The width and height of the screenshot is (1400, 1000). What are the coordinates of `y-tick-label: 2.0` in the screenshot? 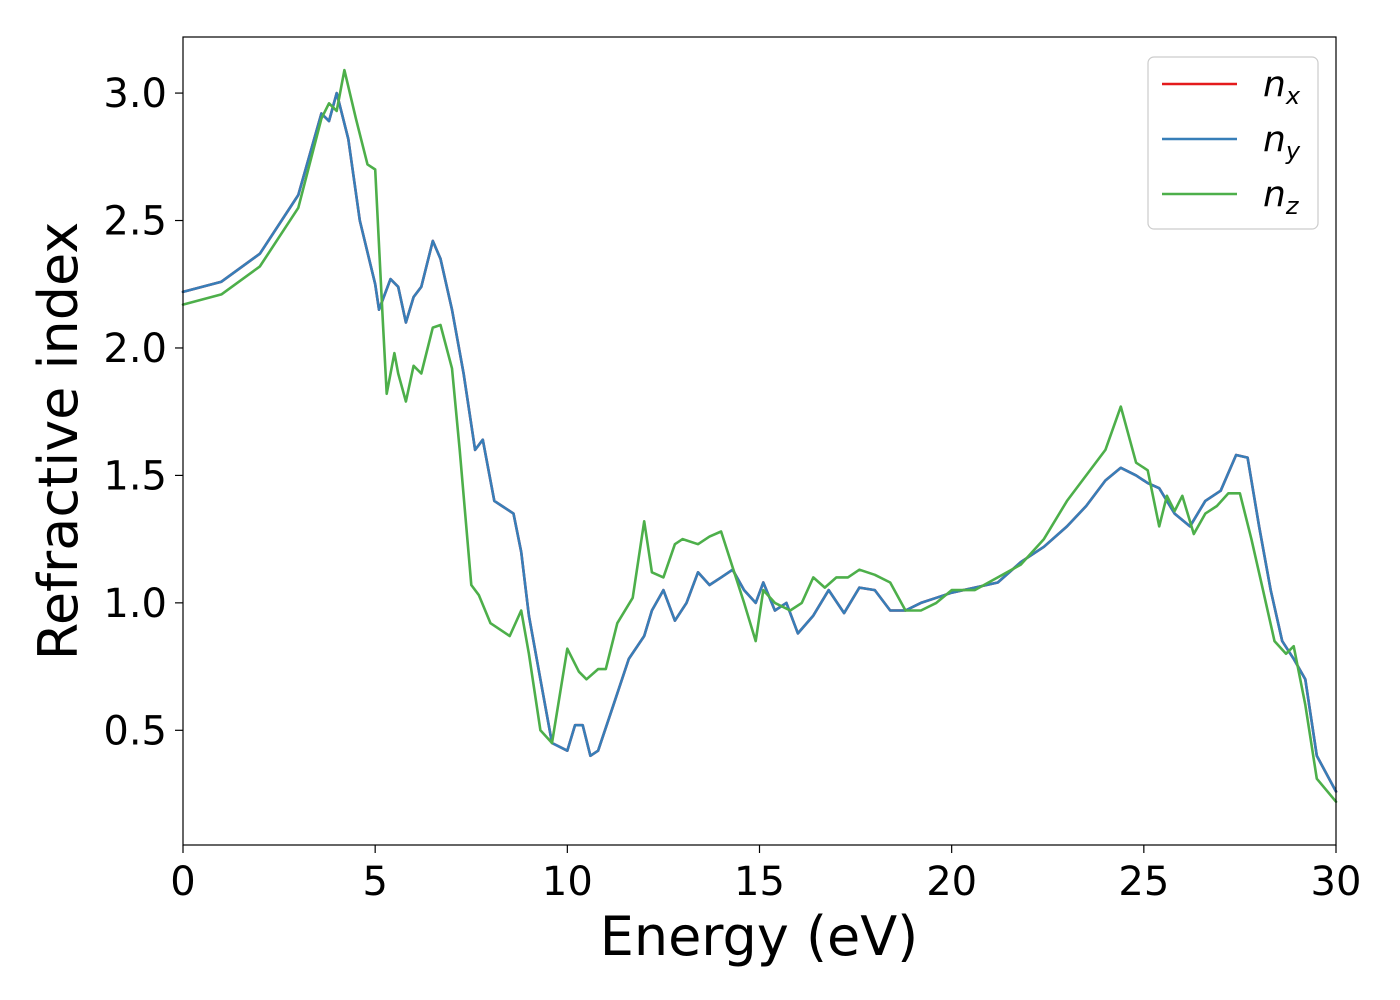 It's located at (135, 349).